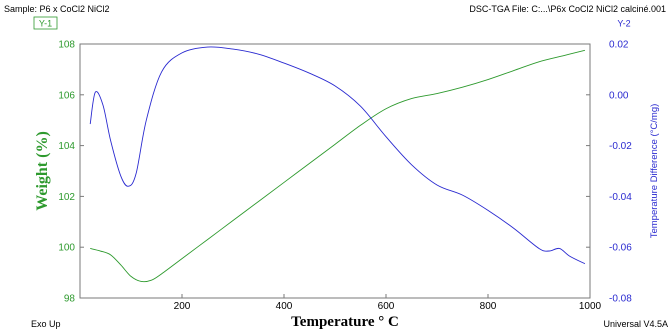  I want to click on right-tick-label: 0.02, so click(619, 45).